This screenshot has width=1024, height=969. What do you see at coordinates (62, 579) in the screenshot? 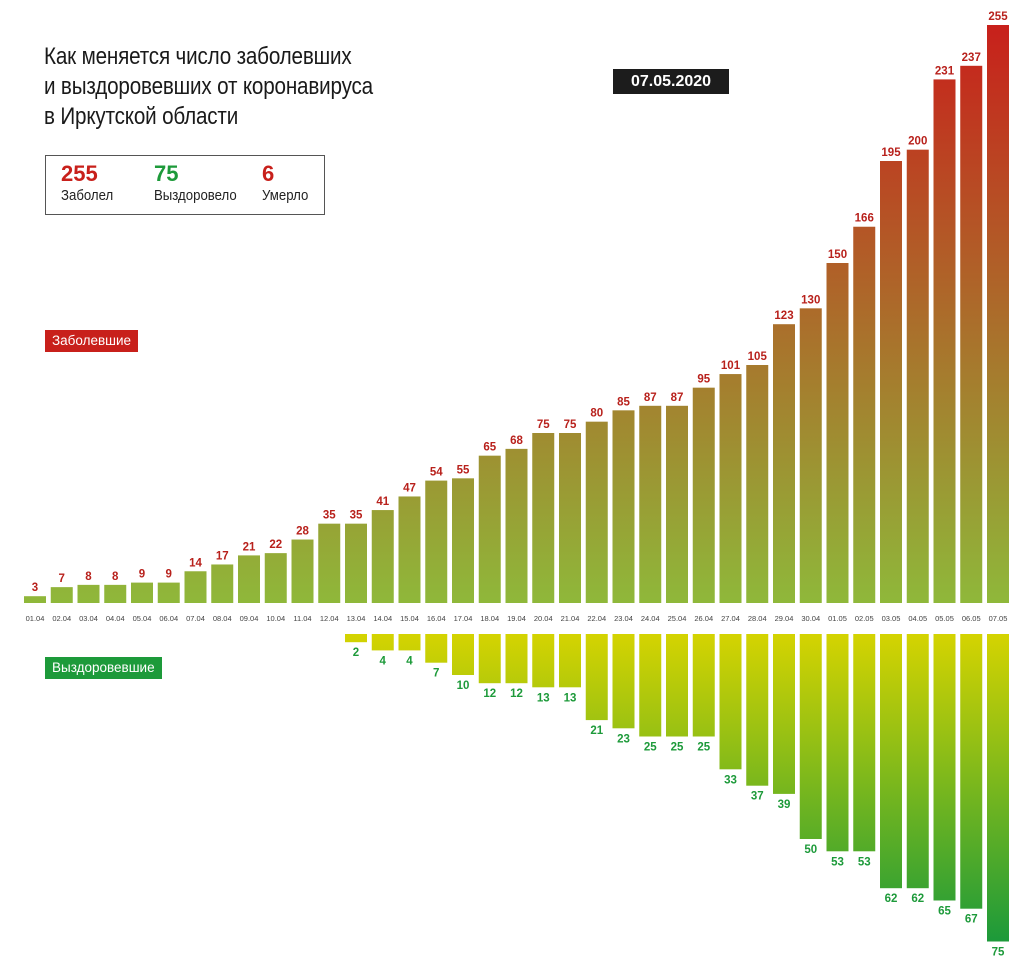
I see `cases-value-label: 7` at bounding box center [62, 579].